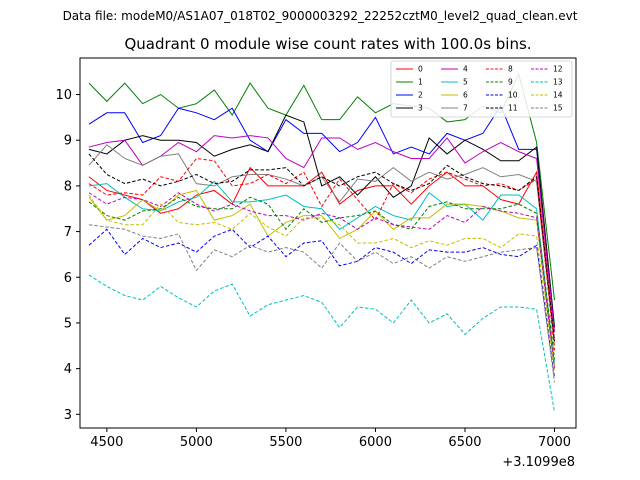  What do you see at coordinates (481, 89) in the screenshot?
I see `legend-frame` at bounding box center [481, 89].